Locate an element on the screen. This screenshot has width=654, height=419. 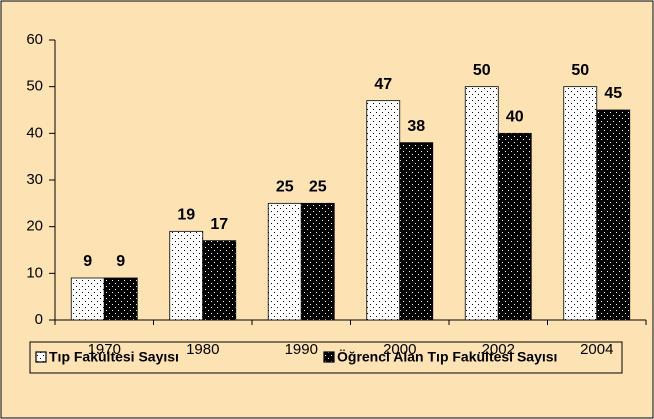
data-label: 40 is located at coordinates (515, 117).